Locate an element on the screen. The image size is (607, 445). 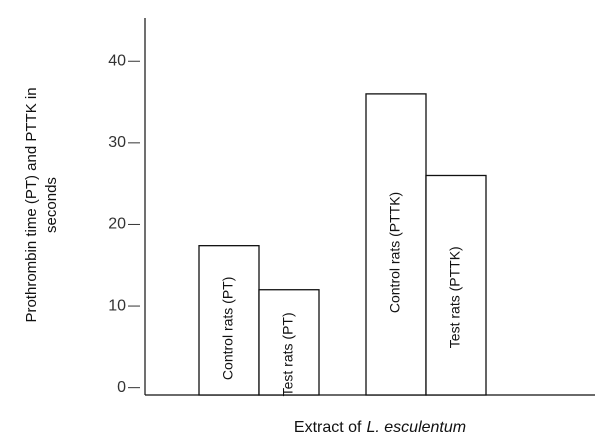
y-axis-label-line: seconds is located at coordinates (51, 205).